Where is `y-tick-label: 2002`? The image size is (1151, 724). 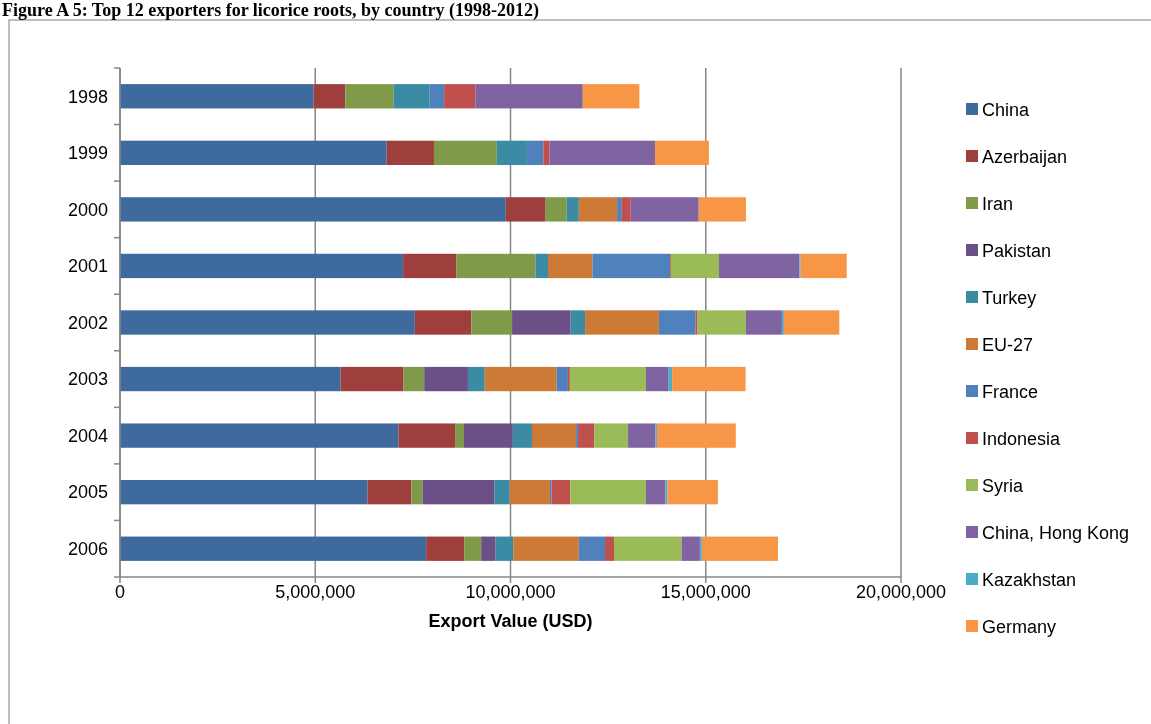
y-tick-label: 2002 is located at coordinates (87, 322).